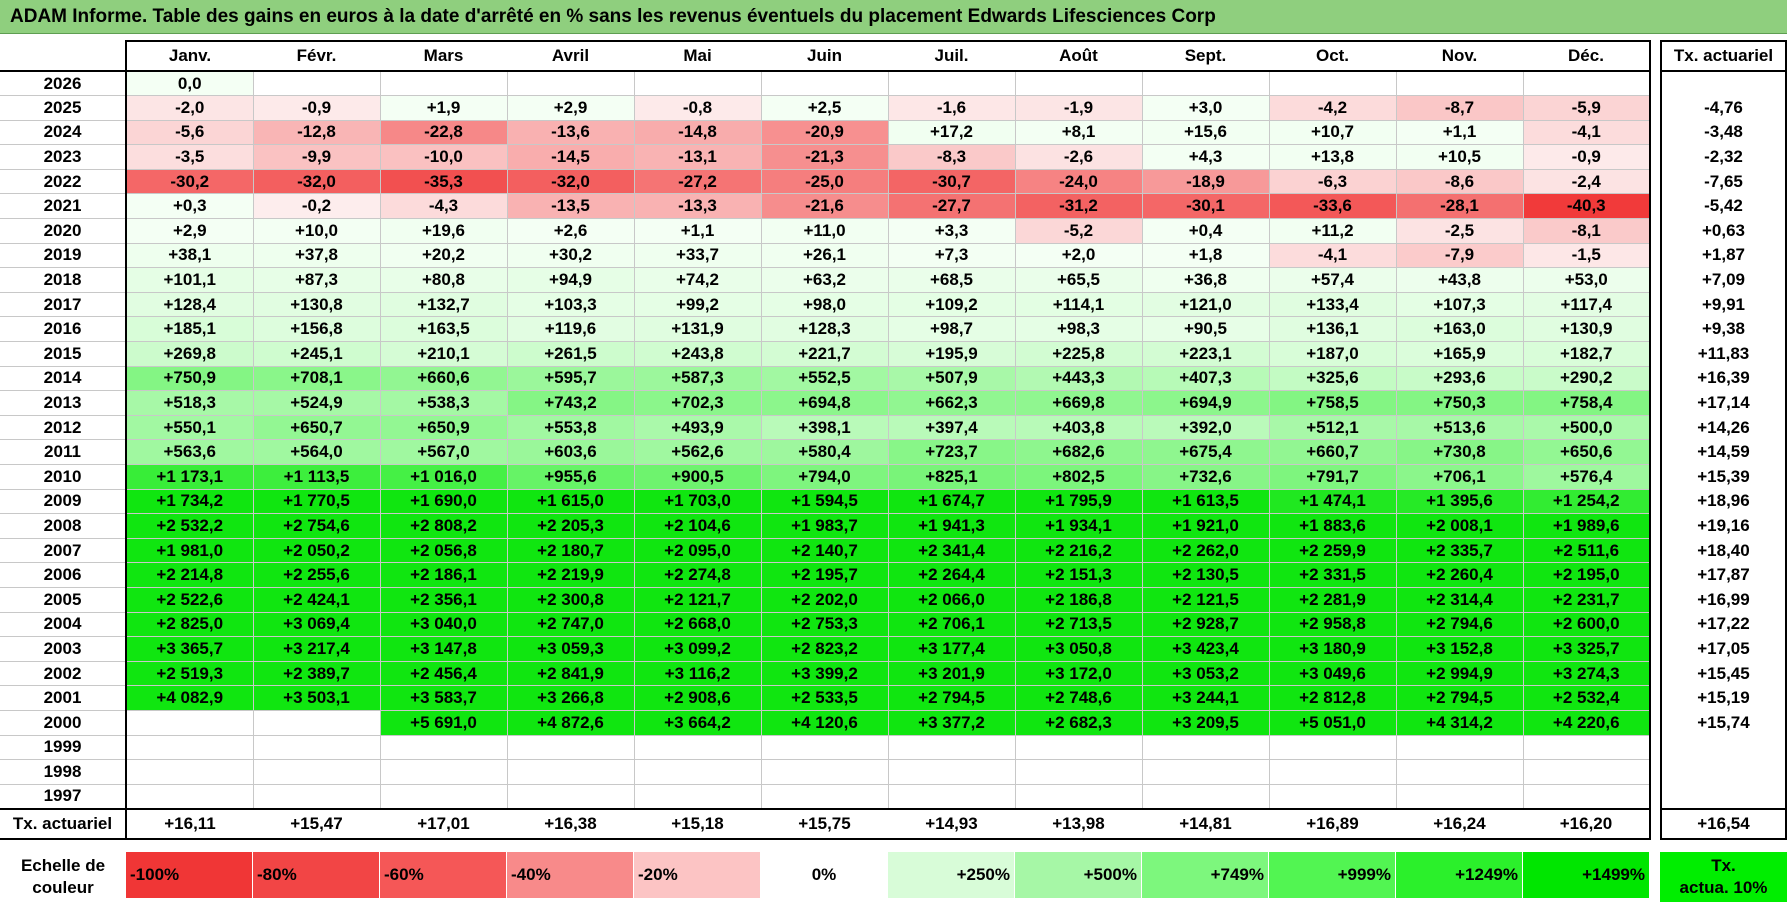 The width and height of the screenshot is (1787, 912). I want to click on gain-cell: +94,9, so click(570, 280).